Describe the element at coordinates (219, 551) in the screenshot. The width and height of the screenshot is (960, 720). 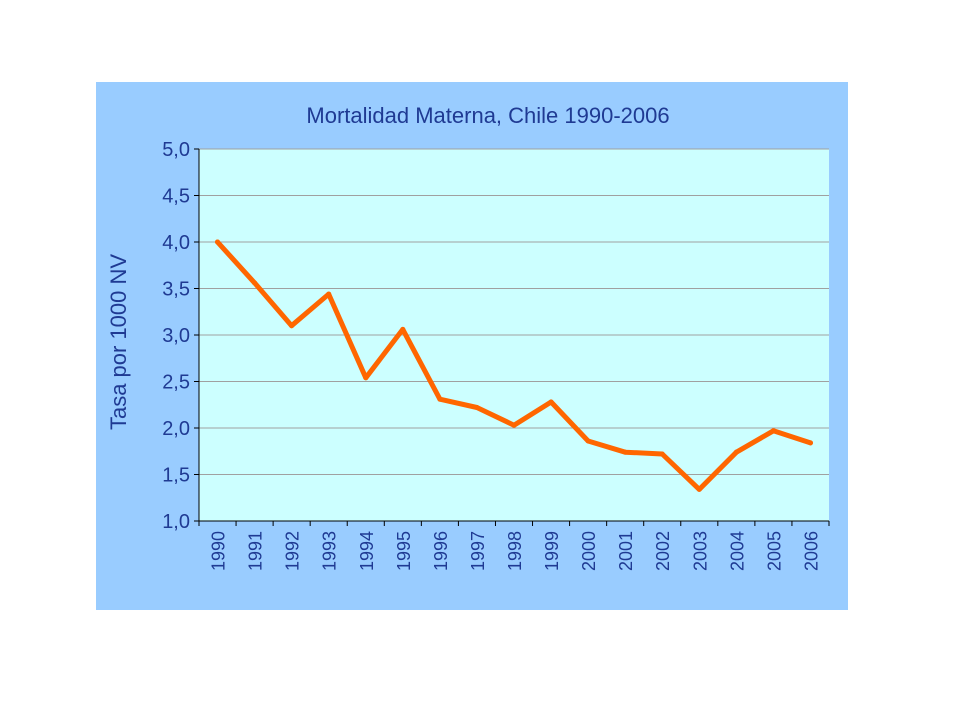
I see `x-tick-label: 1990` at that location.